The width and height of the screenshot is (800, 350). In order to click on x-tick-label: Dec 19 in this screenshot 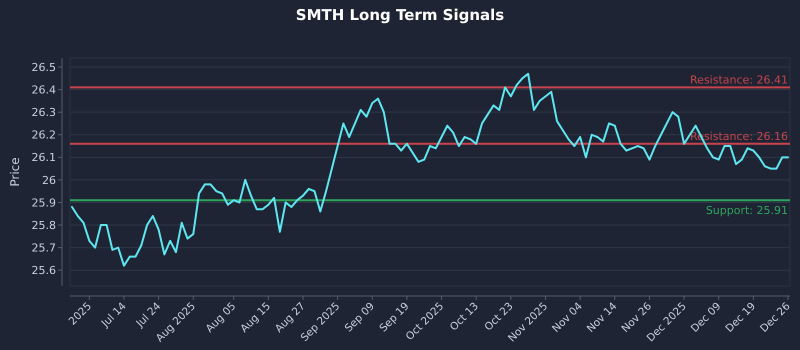, I will do `click(740, 317)`.